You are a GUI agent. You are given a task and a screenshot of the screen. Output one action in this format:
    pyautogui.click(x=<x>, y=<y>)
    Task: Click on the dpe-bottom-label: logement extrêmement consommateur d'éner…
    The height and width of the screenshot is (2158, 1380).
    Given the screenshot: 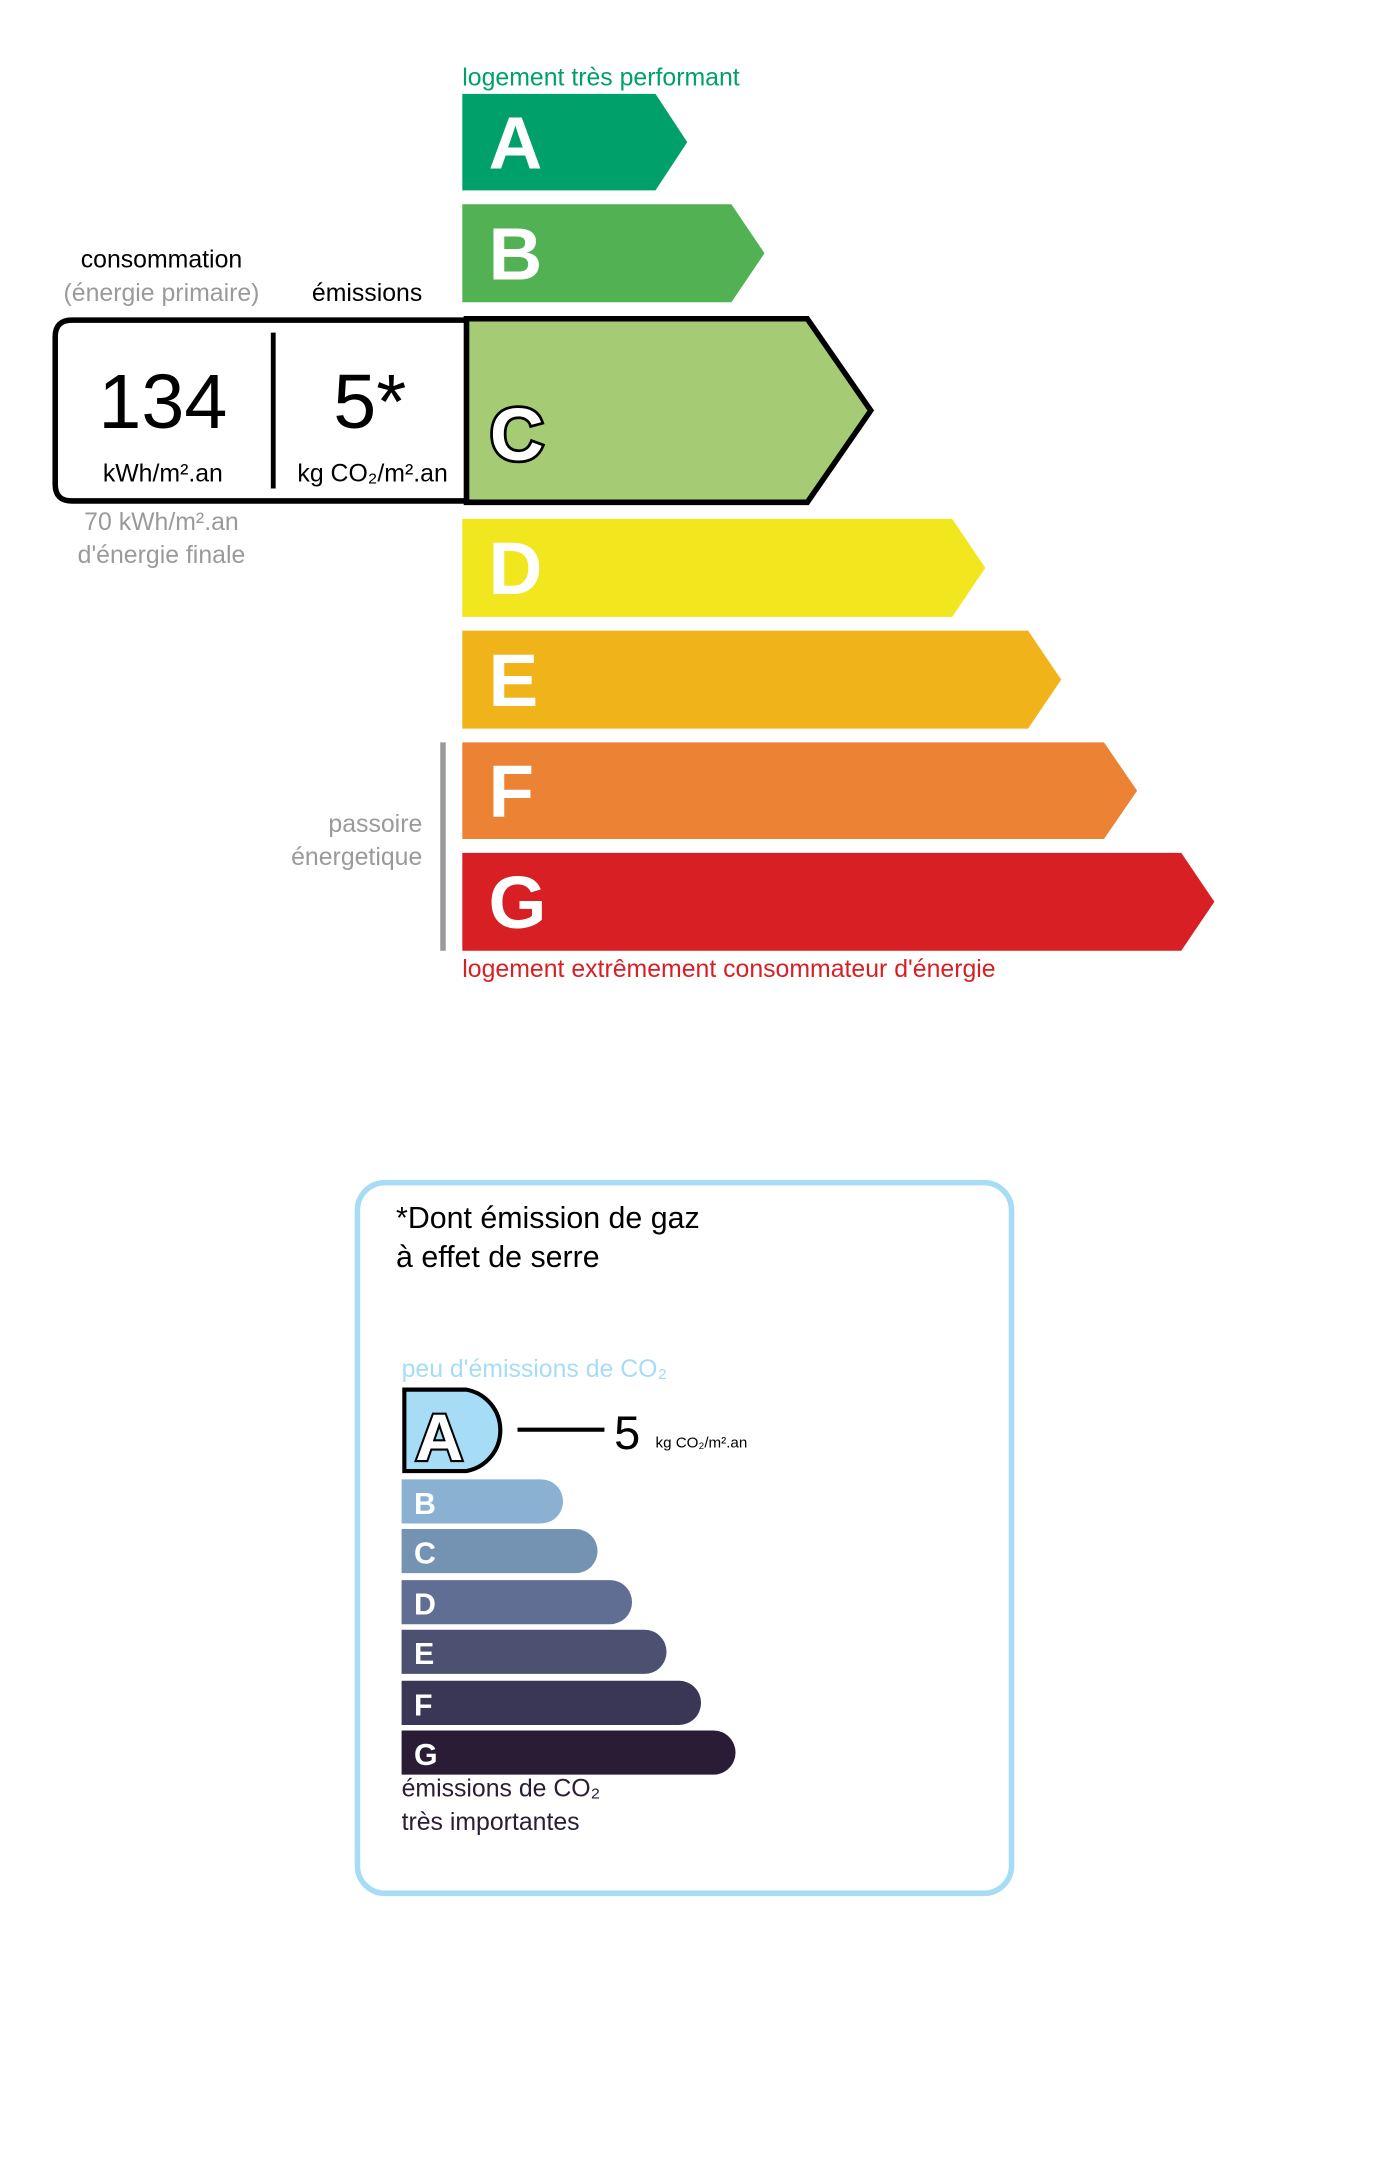 What is the action you would take?
    pyautogui.click(x=728, y=969)
    